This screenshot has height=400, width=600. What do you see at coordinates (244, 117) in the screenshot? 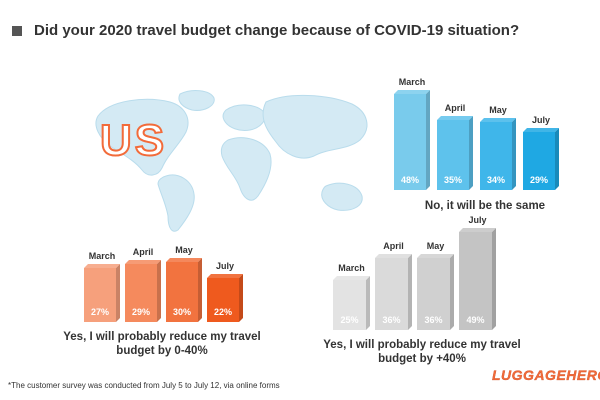
I see `europe-shape` at bounding box center [244, 117].